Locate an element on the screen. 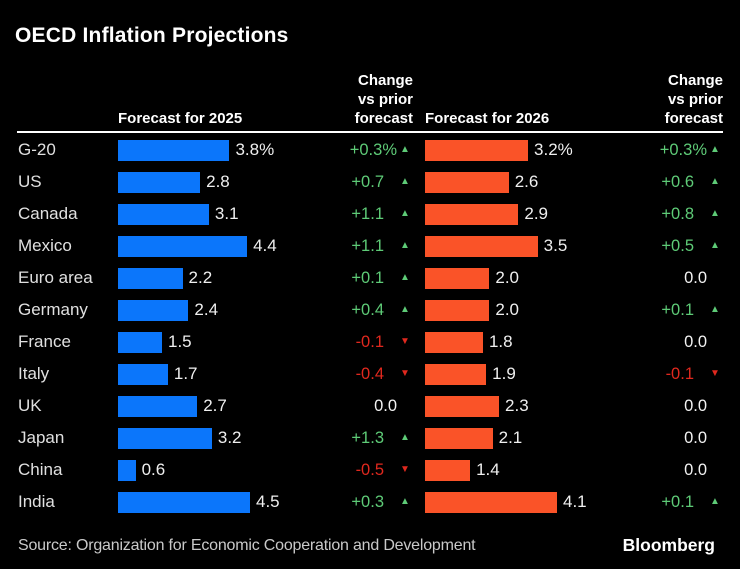 This screenshot has width=740, height=569. bar-cell-2026: 2.9 is located at coordinates (536, 214).